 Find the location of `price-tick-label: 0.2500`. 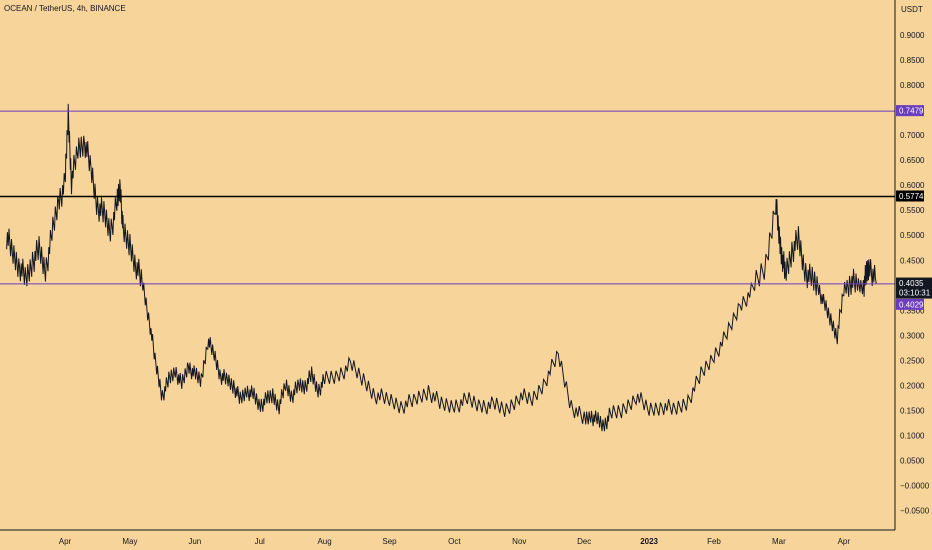

price-tick-label: 0.2500 is located at coordinates (912, 360).